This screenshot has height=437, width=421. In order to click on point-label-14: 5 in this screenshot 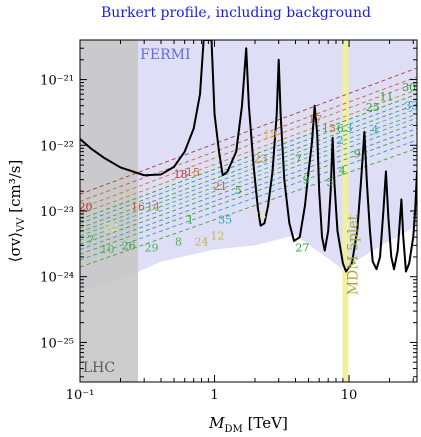, I will do `click(329, 182)`.